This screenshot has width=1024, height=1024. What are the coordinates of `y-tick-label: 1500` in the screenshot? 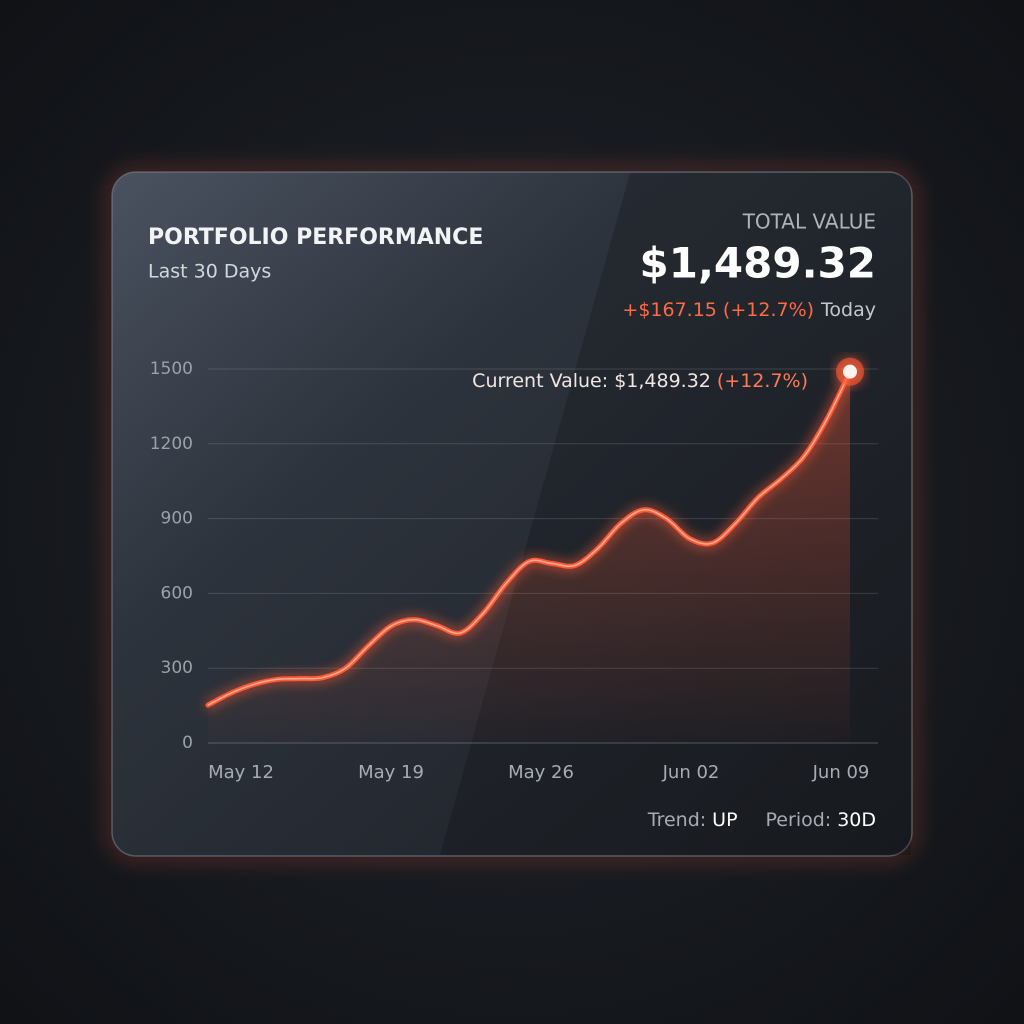 It's located at (171, 369).